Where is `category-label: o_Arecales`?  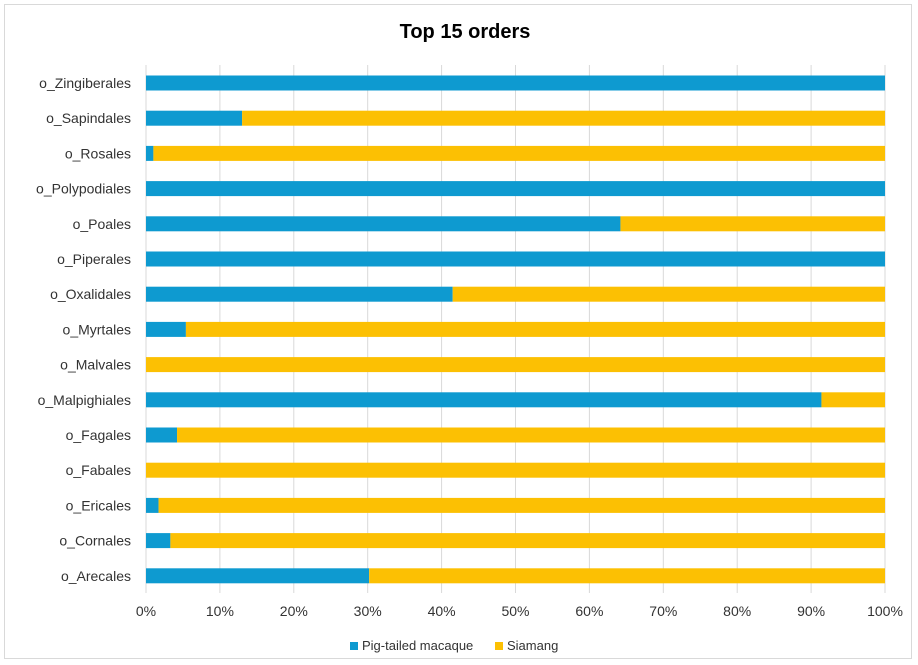
category-label: o_Arecales is located at coordinates (96, 576).